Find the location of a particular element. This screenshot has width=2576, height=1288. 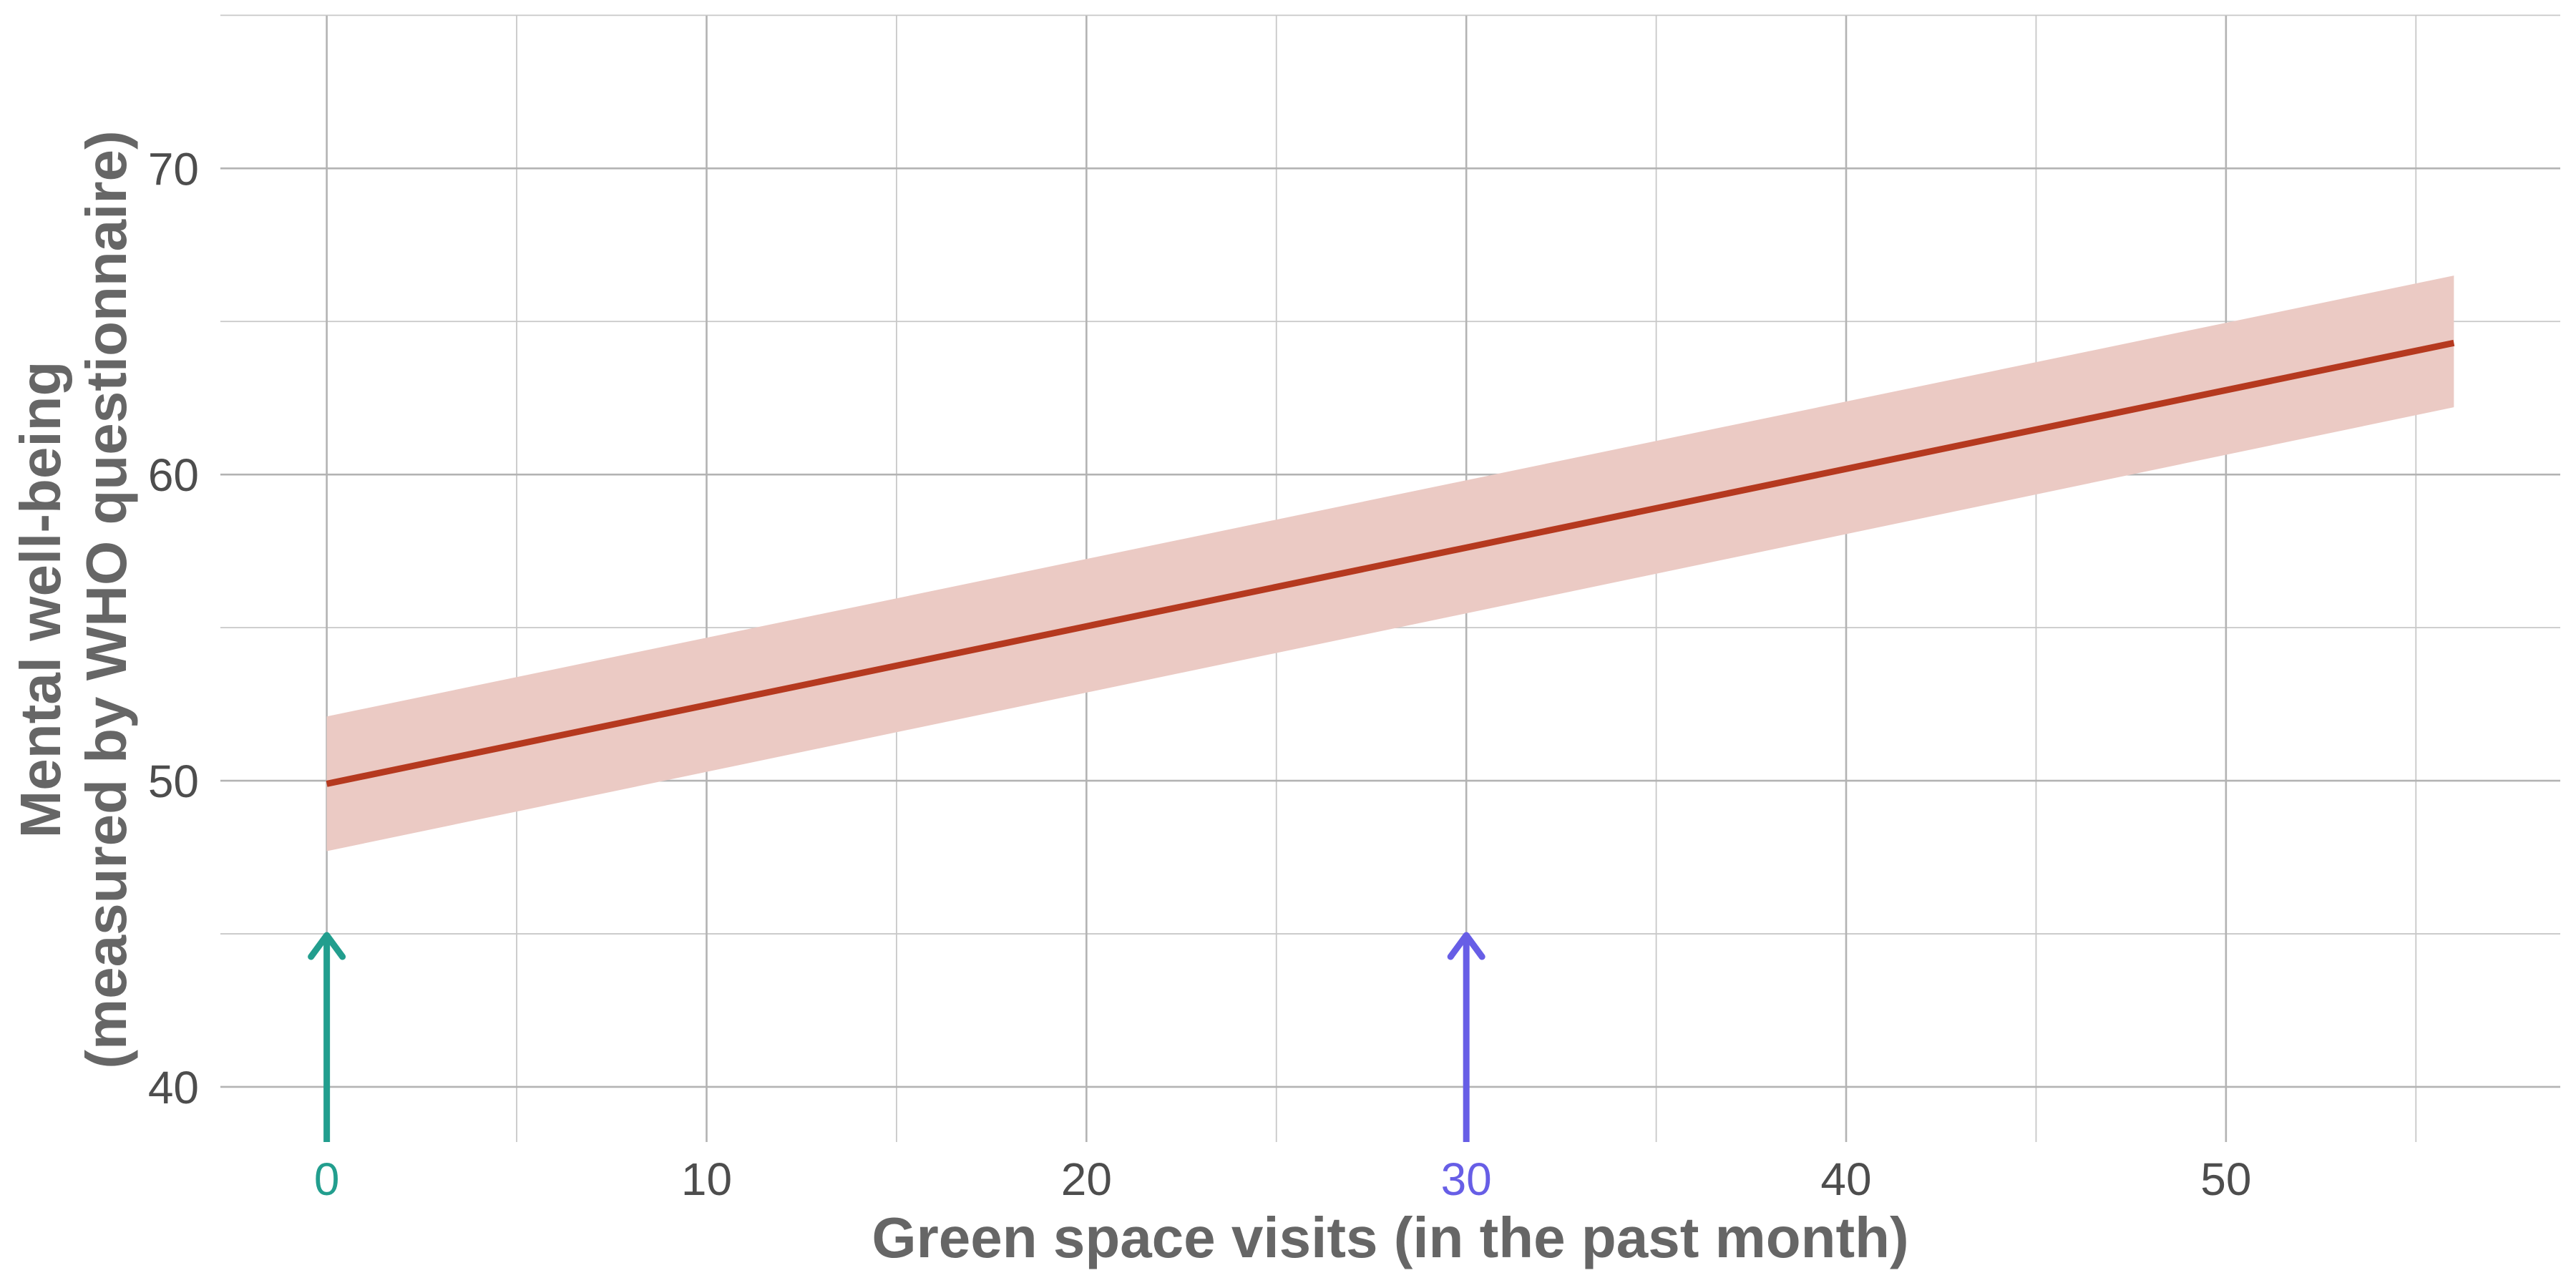

x-tick-label: 30 is located at coordinates (1466, 1179).